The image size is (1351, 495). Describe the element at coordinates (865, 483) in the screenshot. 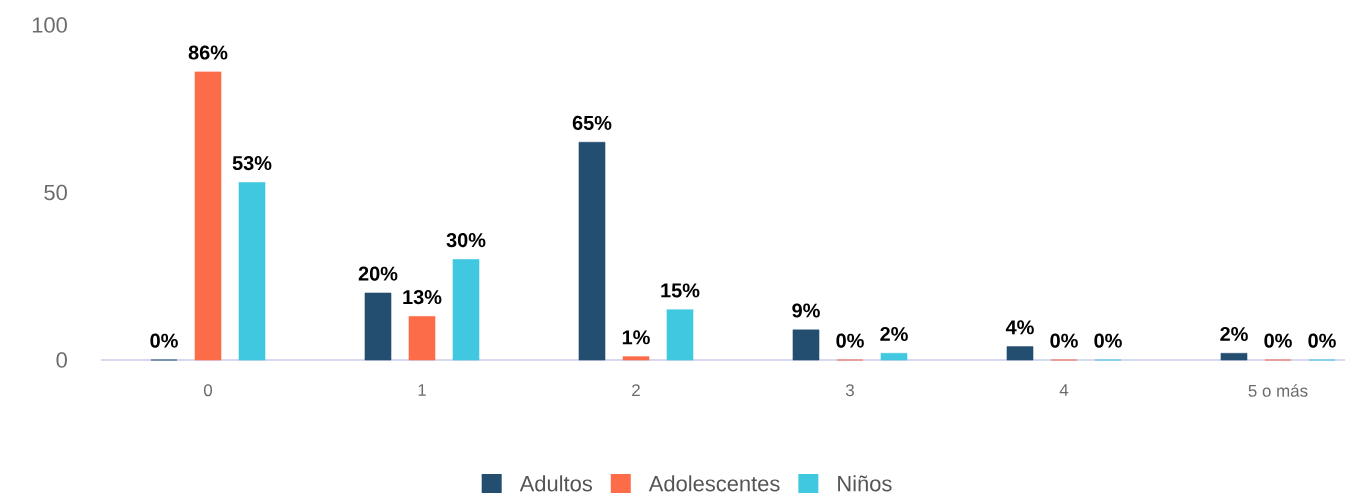

I see `legend-label: Niños` at that location.